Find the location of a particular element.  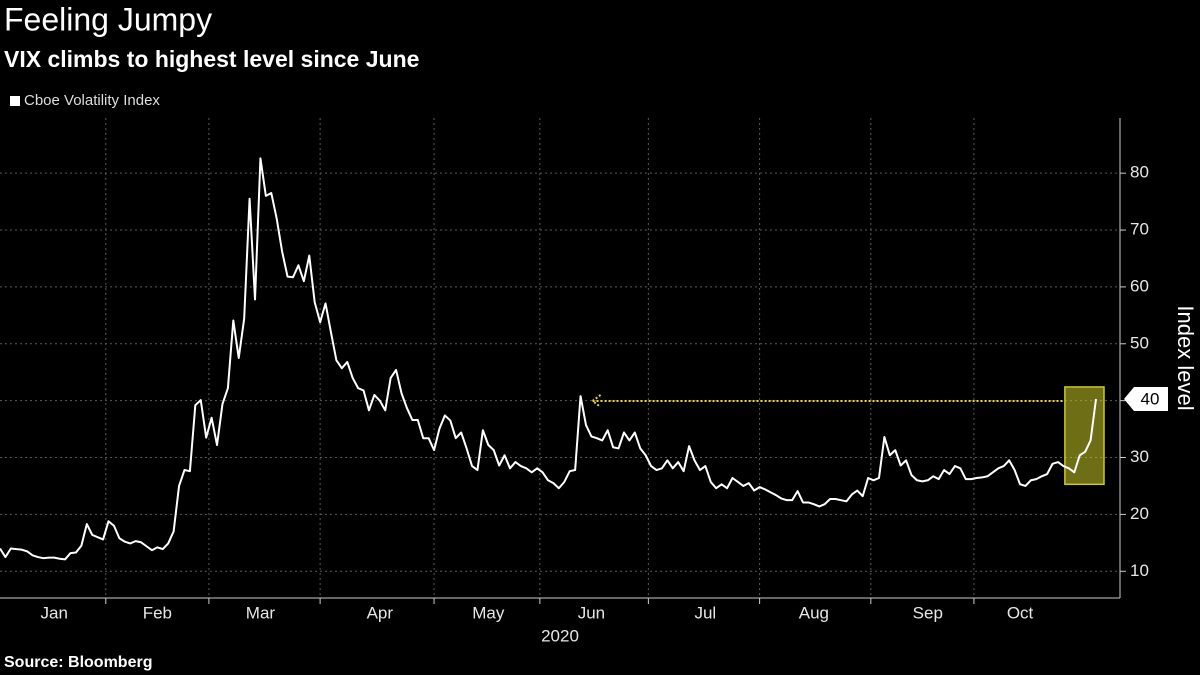

y-tick-label: 70 is located at coordinates (1139, 229).